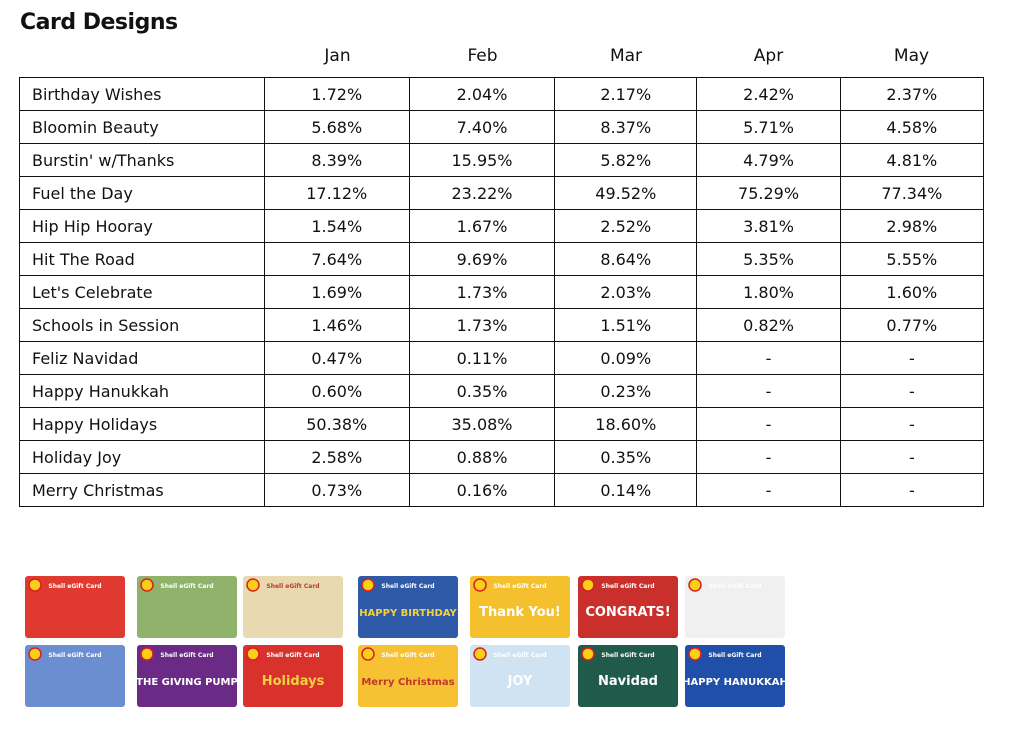 The height and width of the screenshot is (732, 1016). Describe the element at coordinates (336, 424) in the screenshot. I see `cell: 50.38%` at that location.